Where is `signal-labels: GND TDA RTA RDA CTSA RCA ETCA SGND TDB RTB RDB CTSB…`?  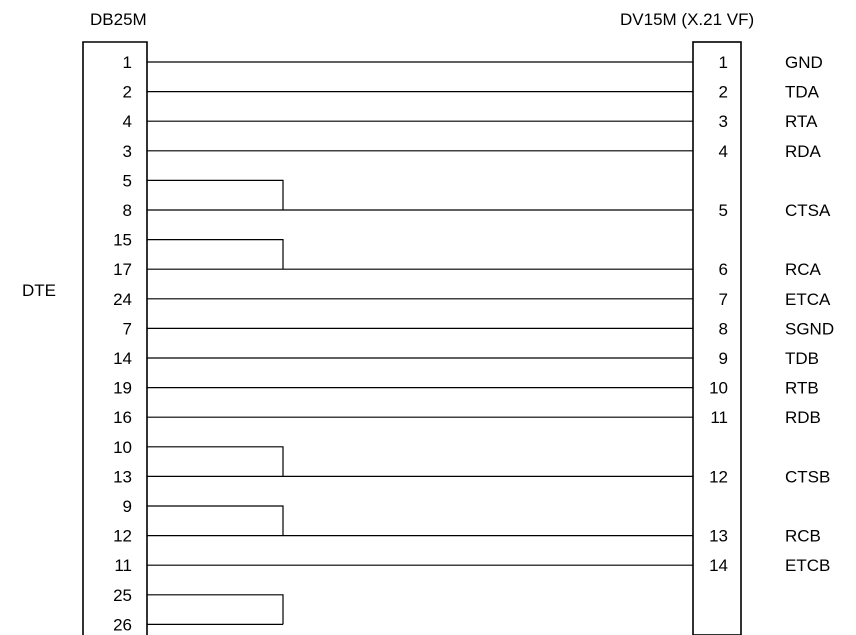
signal-labels: GND TDA RTA RDA CTSA RCA ETCA SGND TDB RTB RDB CTSB… is located at coordinates (809, 314).